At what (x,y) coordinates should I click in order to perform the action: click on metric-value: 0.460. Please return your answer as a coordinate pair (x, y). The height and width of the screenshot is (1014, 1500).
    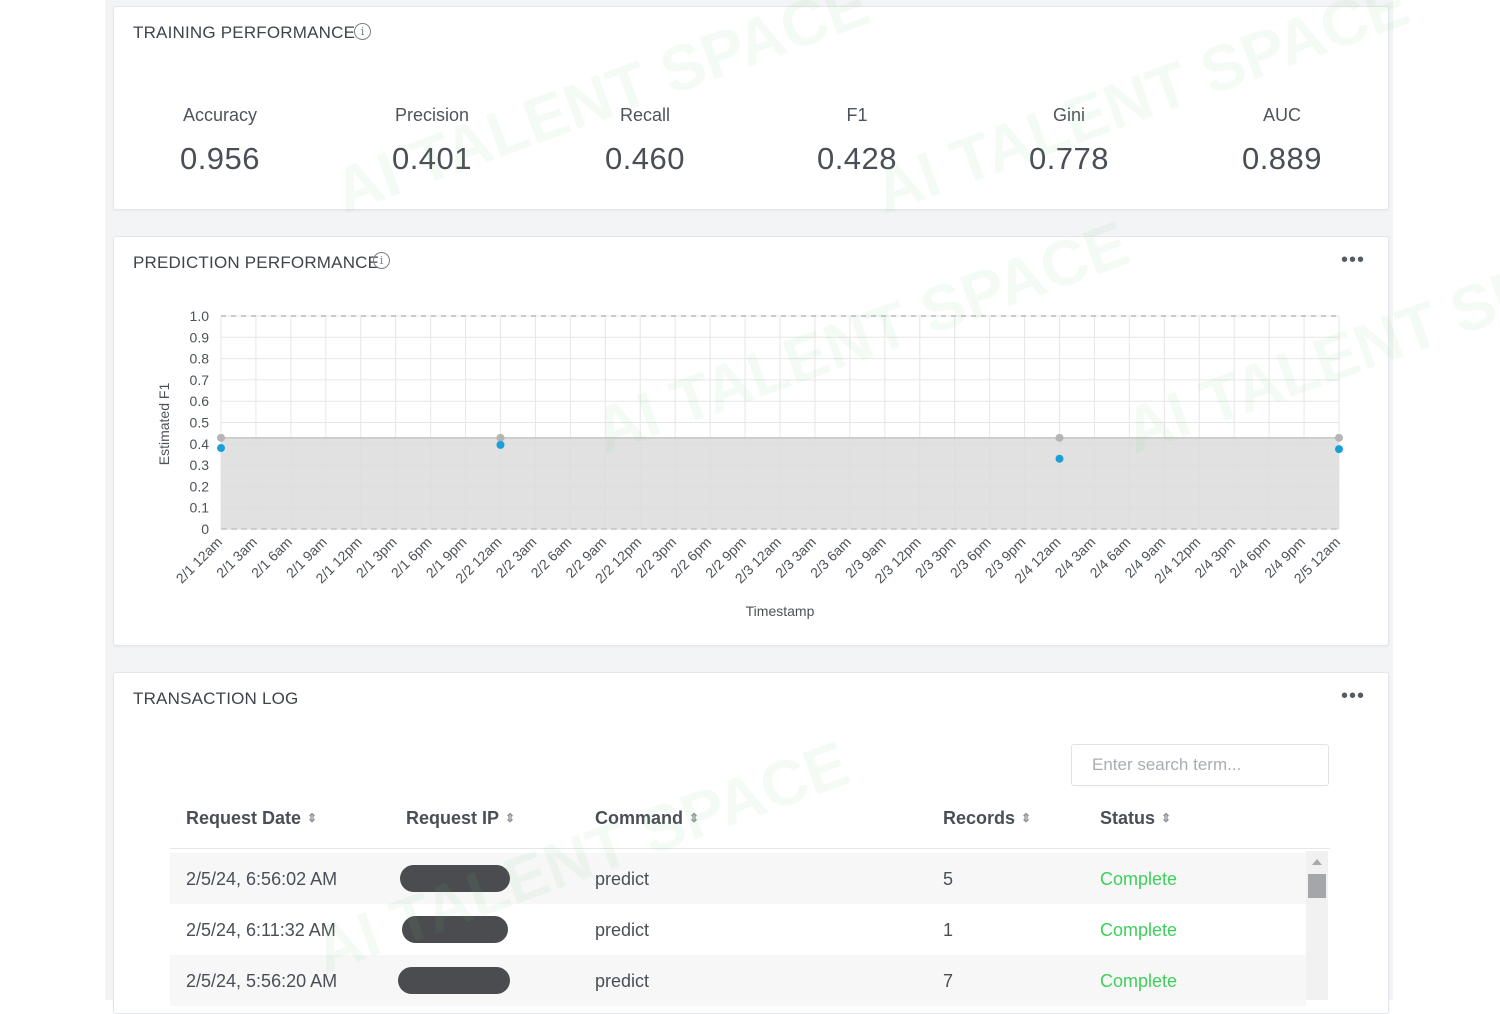
    Looking at the image, I should click on (645, 158).